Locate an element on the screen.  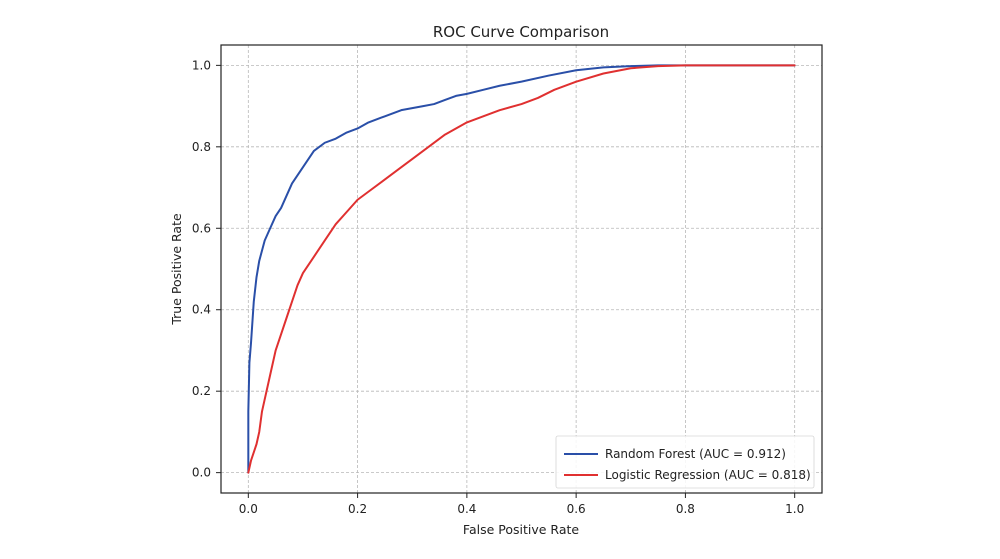
chart-title: ROC Curve Comparison is located at coordinates (521, 32).